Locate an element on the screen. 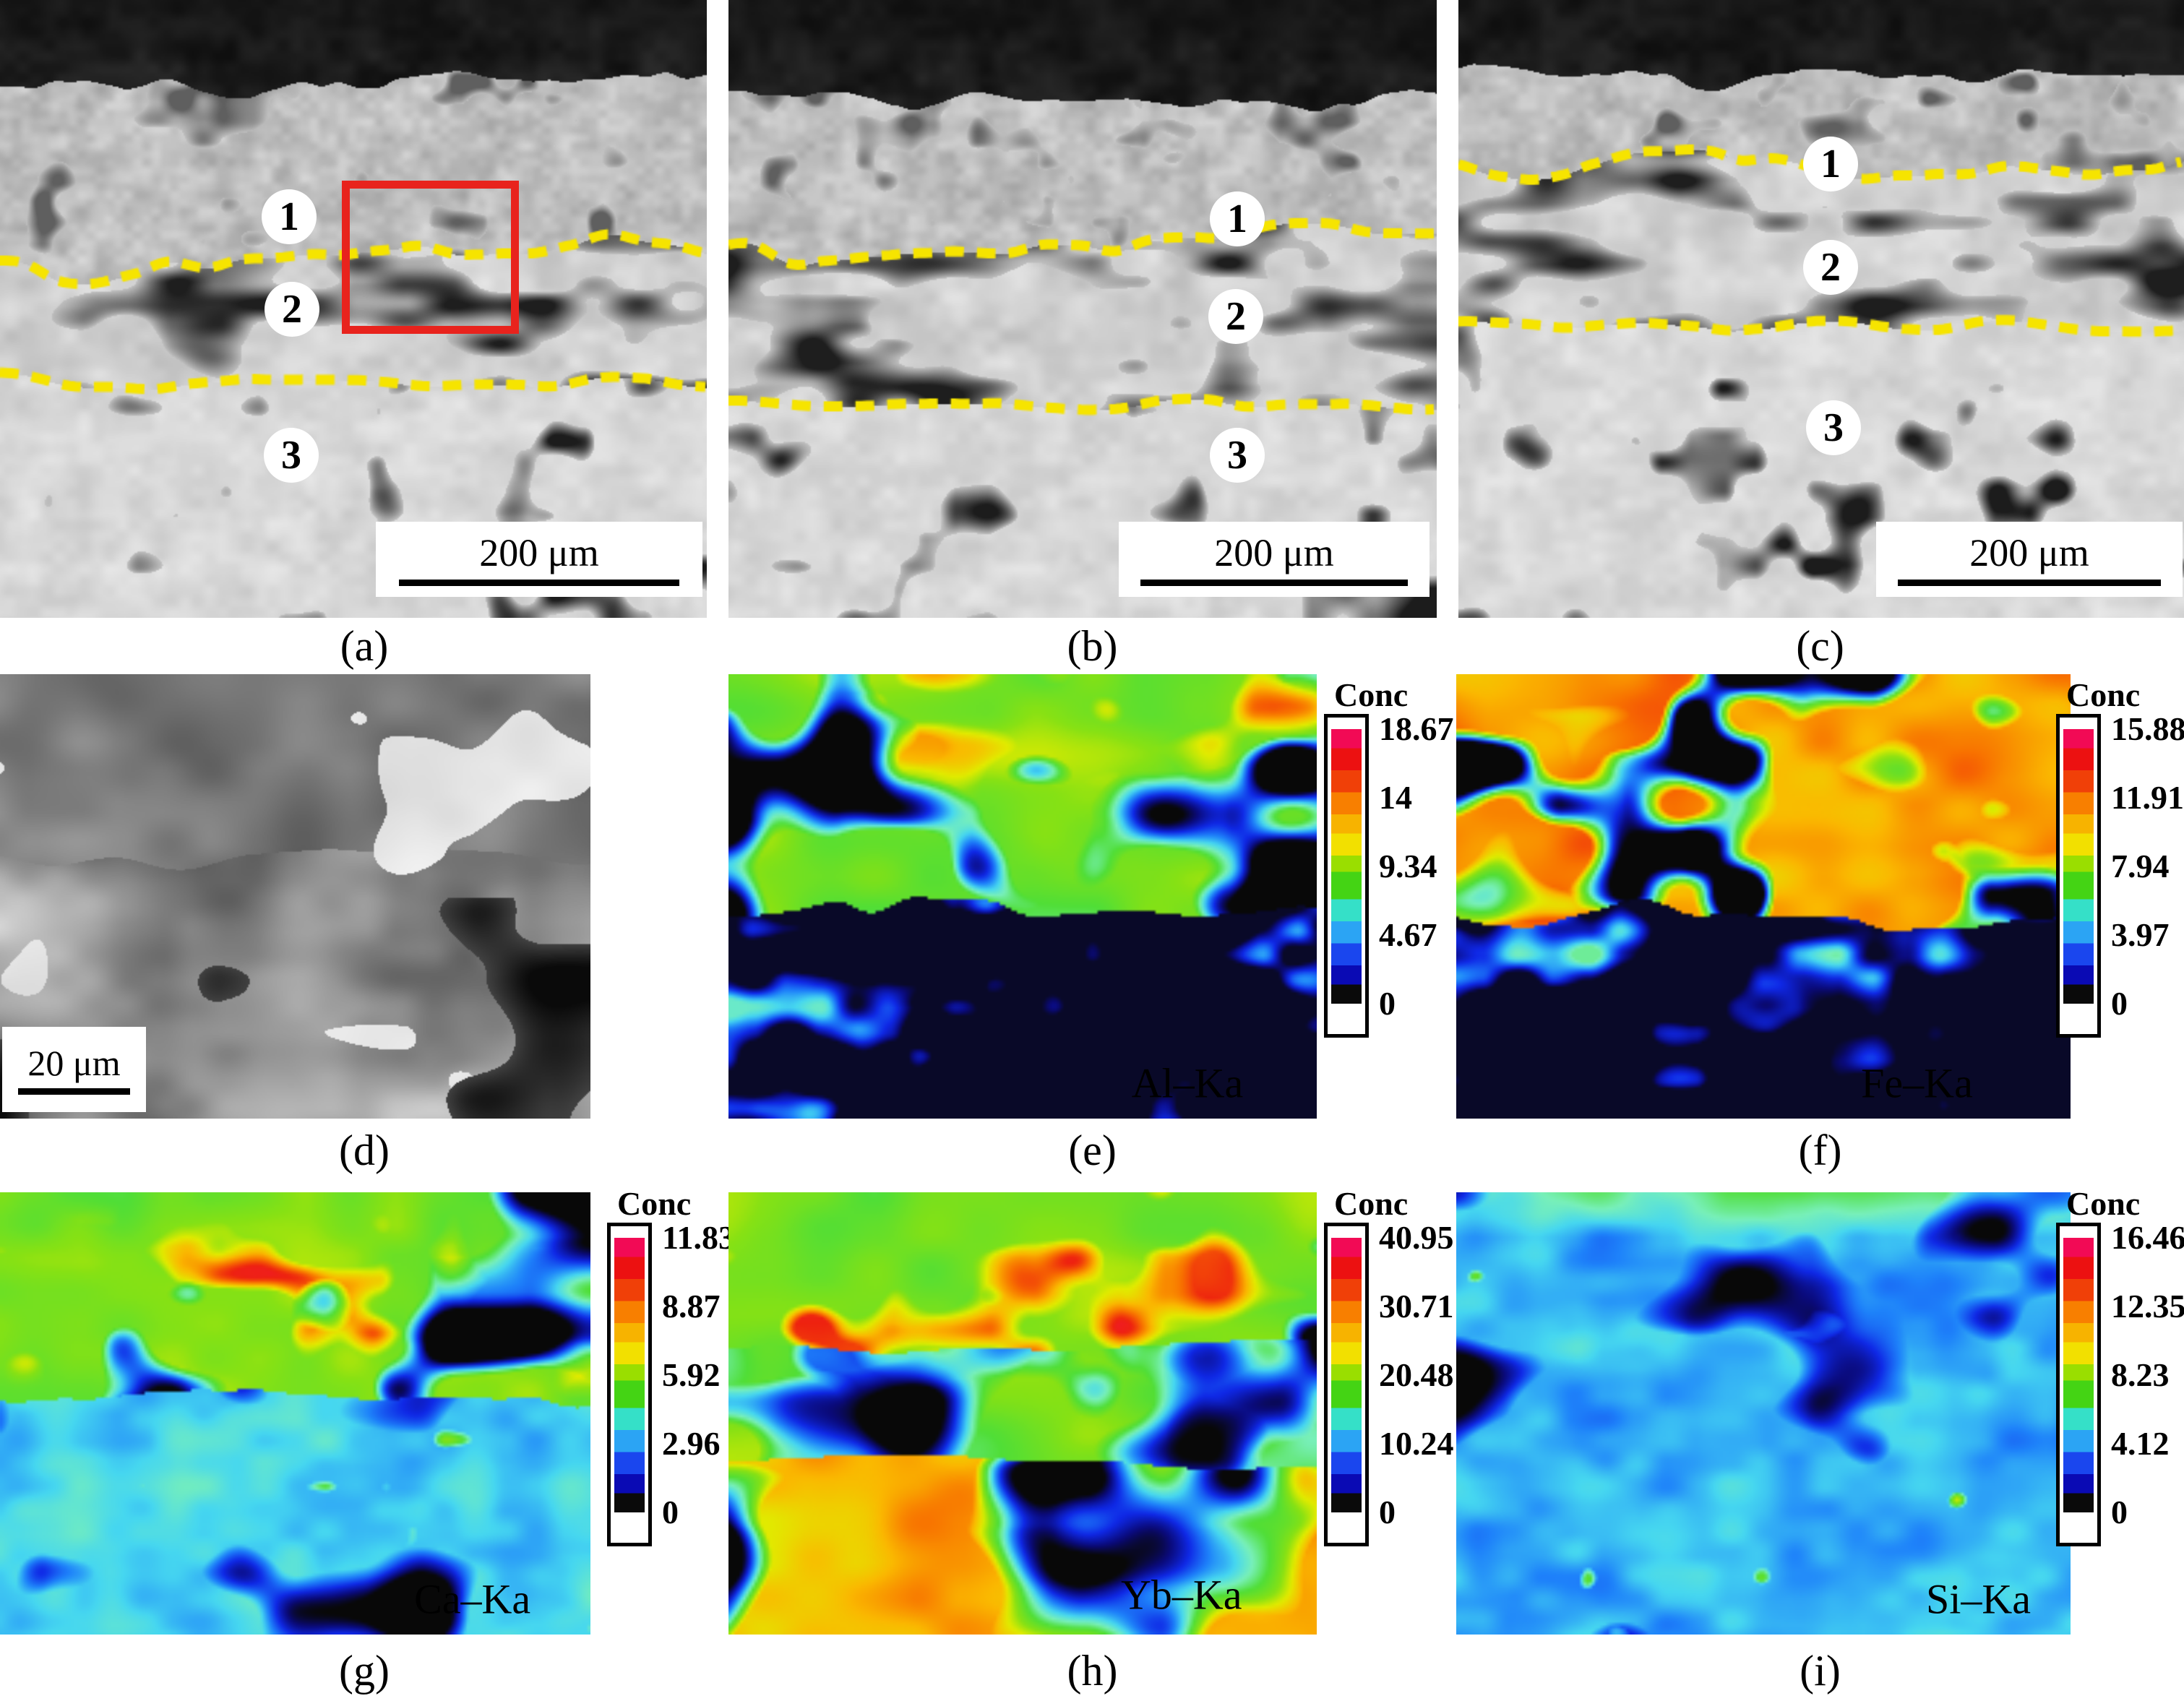  eds-map-fe is located at coordinates (1763, 897).